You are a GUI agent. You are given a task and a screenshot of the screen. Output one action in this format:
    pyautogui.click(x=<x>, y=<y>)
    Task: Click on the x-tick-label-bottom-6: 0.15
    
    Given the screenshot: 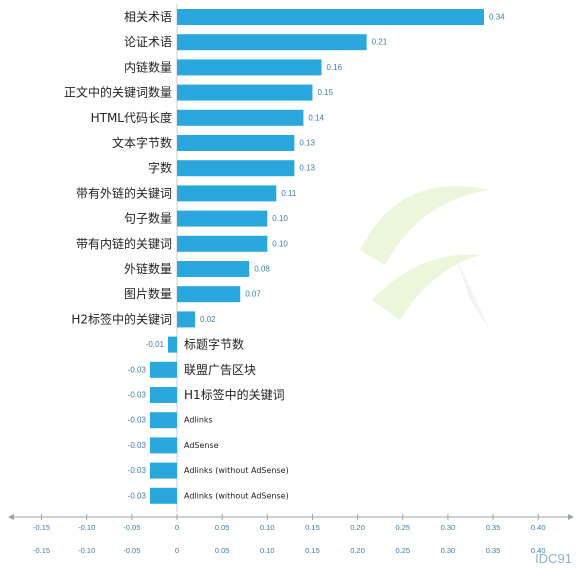 What is the action you would take?
    pyautogui.click(x=312, y=550)
    